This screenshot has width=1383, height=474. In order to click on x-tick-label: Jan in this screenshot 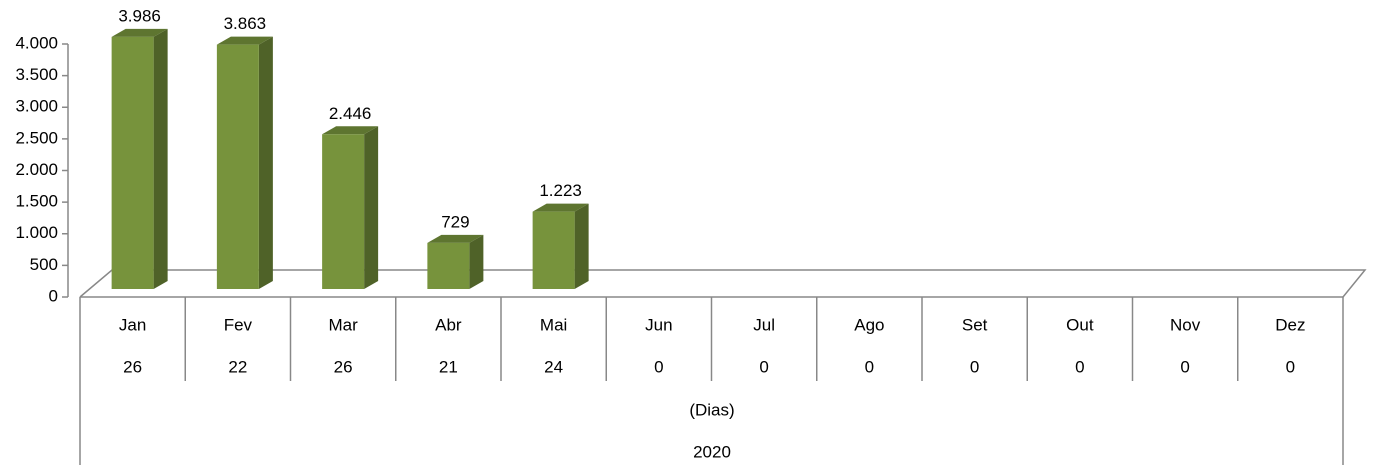, I will do `click(132, 324)`.